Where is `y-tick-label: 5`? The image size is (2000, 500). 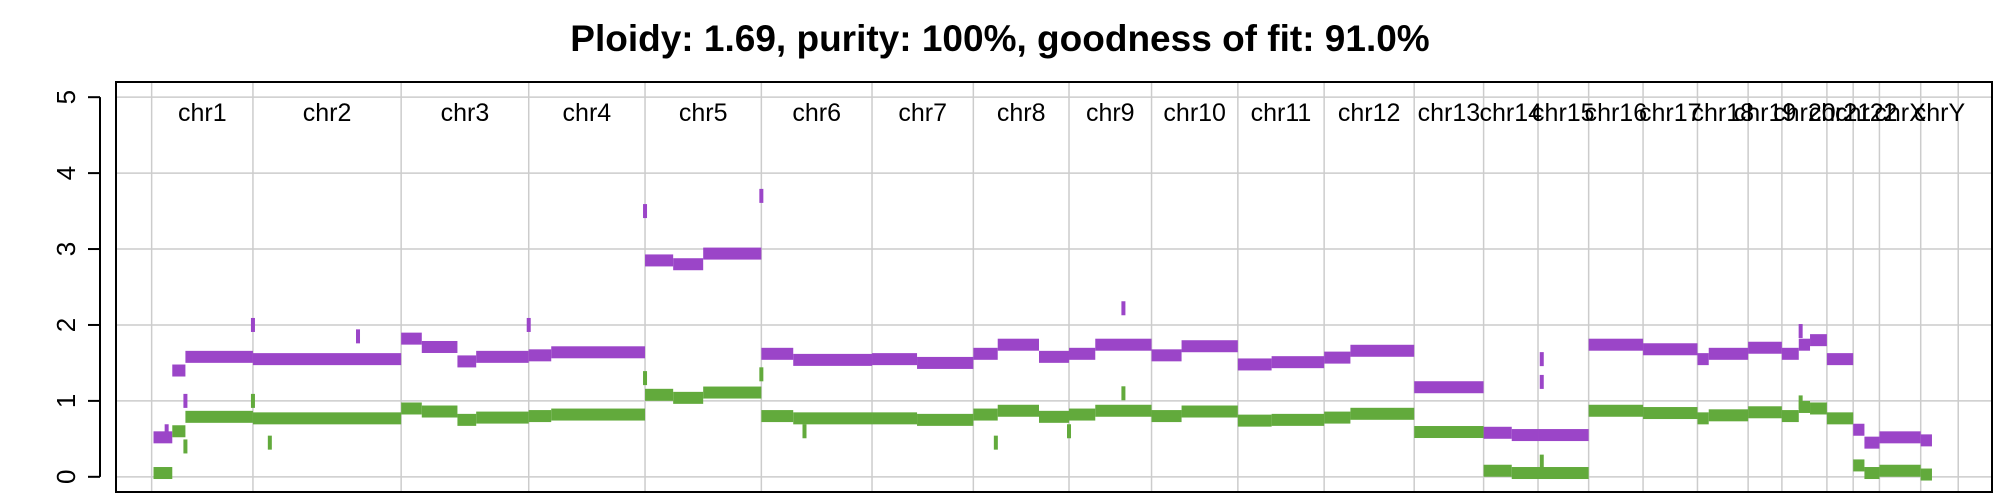 y-tick-label: 5 is located at coordinates (66, 97).